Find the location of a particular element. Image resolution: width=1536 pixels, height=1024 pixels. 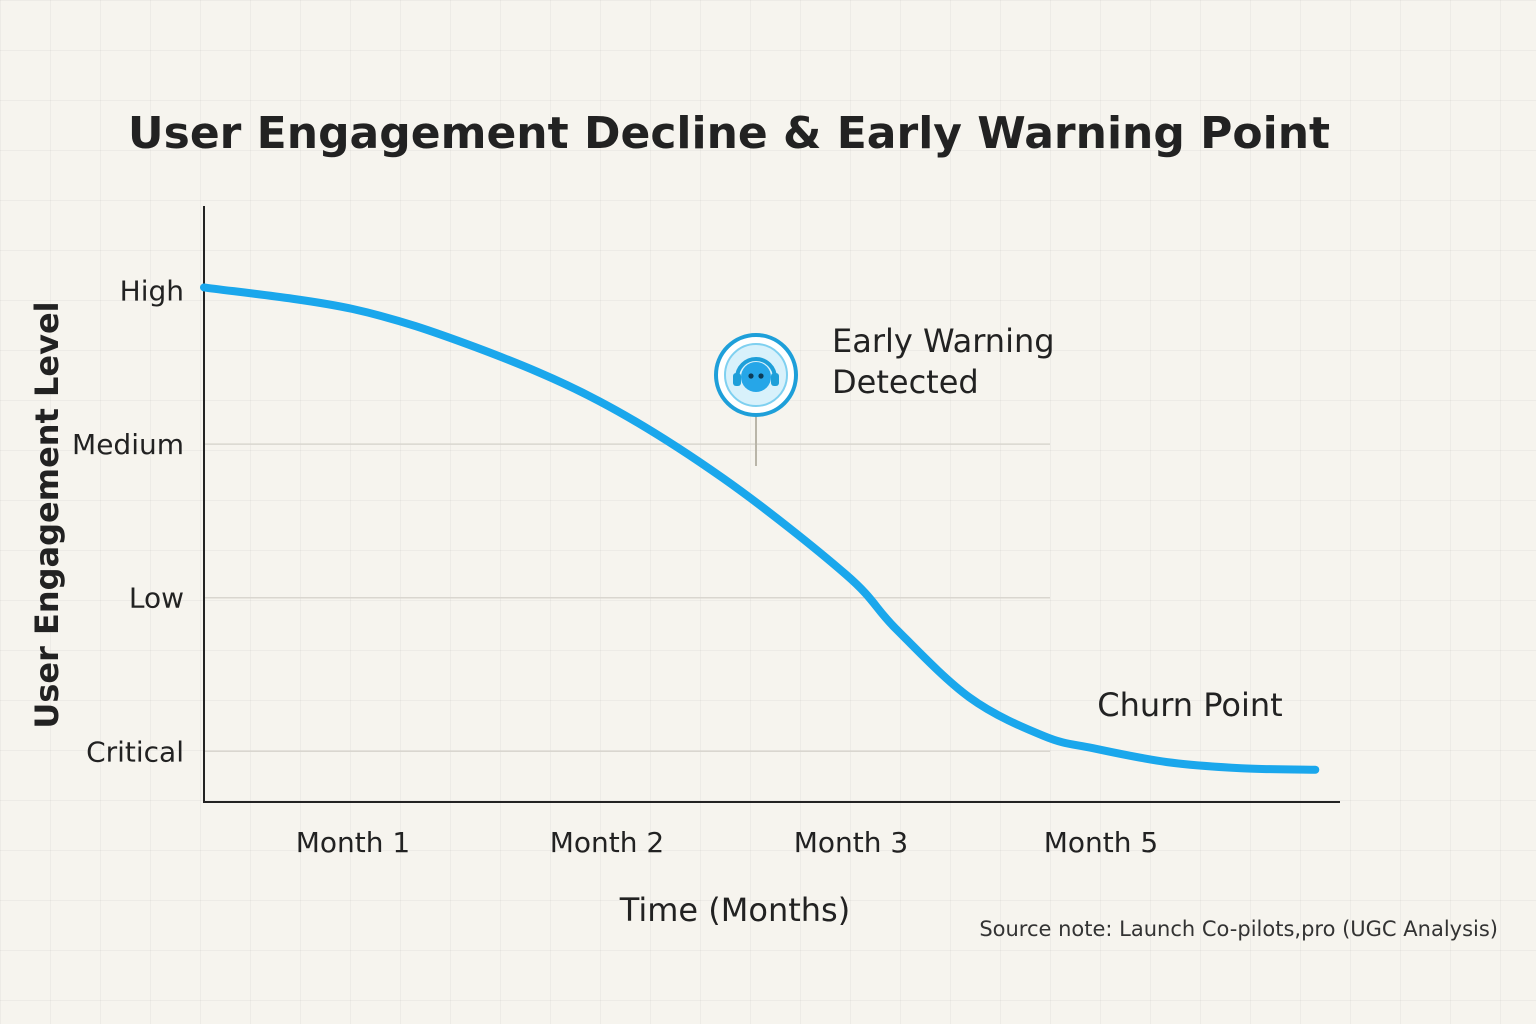

early-warning-marker is located at coordinates (756, 399).